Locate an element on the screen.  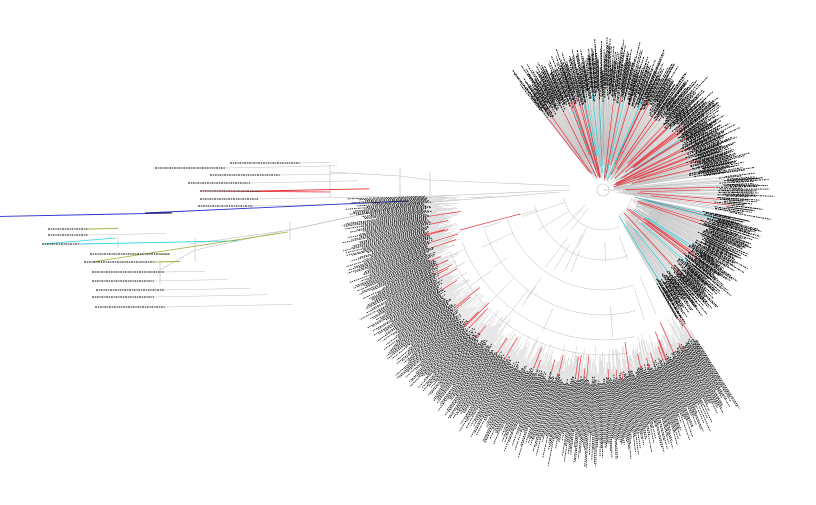
internal-arc is located at coordinates (591, 214).